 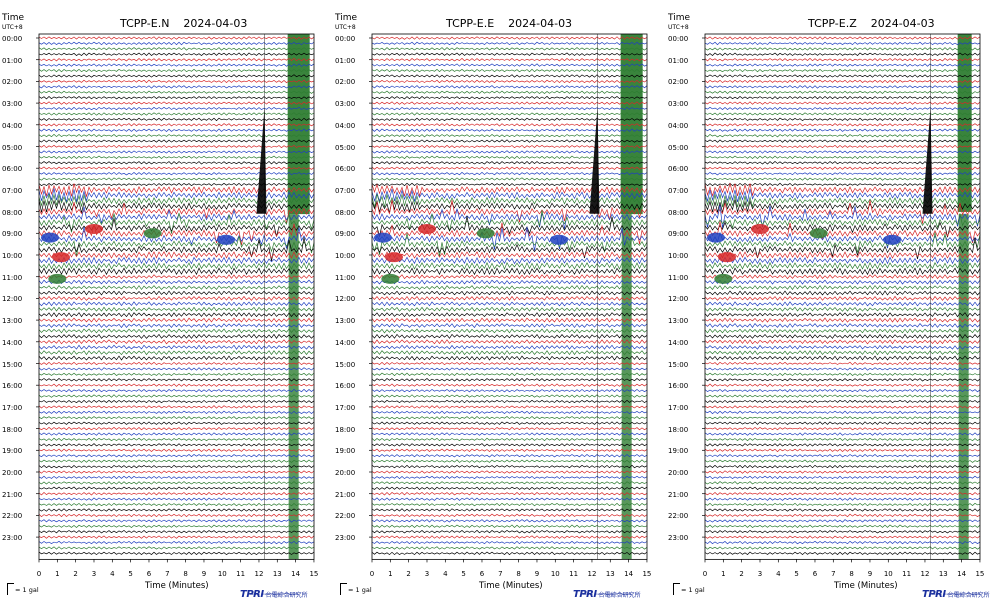 I want to click on y-tick-label: 15:00, so click(x=12, y=364).